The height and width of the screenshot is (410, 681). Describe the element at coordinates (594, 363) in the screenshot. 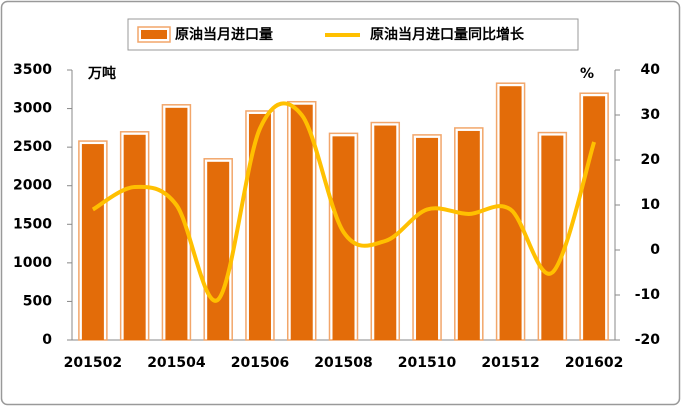

I see `x-tick-label: 201602` at that location.